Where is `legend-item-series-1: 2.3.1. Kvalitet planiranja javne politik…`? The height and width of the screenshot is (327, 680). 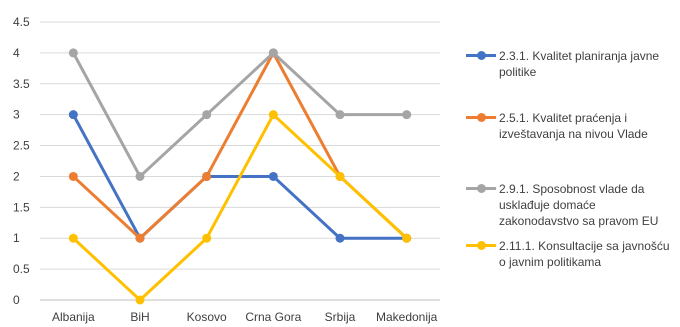
legend-item-series-1: 2.3.1. Kvalitet planiranja javne politik… is located at coordinates (572, 64).